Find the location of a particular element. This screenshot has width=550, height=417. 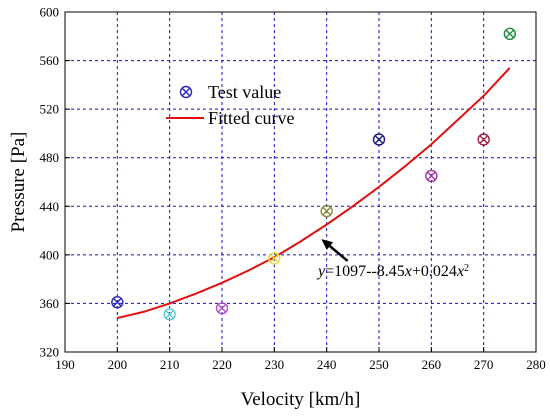

equation-text: y=1097--8.45x+0.024x2 is located at coordinates (392, 272).